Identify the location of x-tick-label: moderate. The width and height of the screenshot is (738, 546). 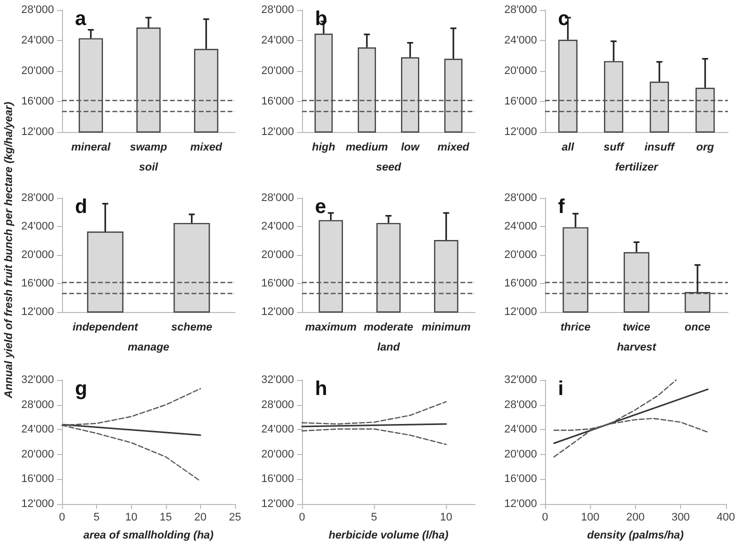
(389, 328).